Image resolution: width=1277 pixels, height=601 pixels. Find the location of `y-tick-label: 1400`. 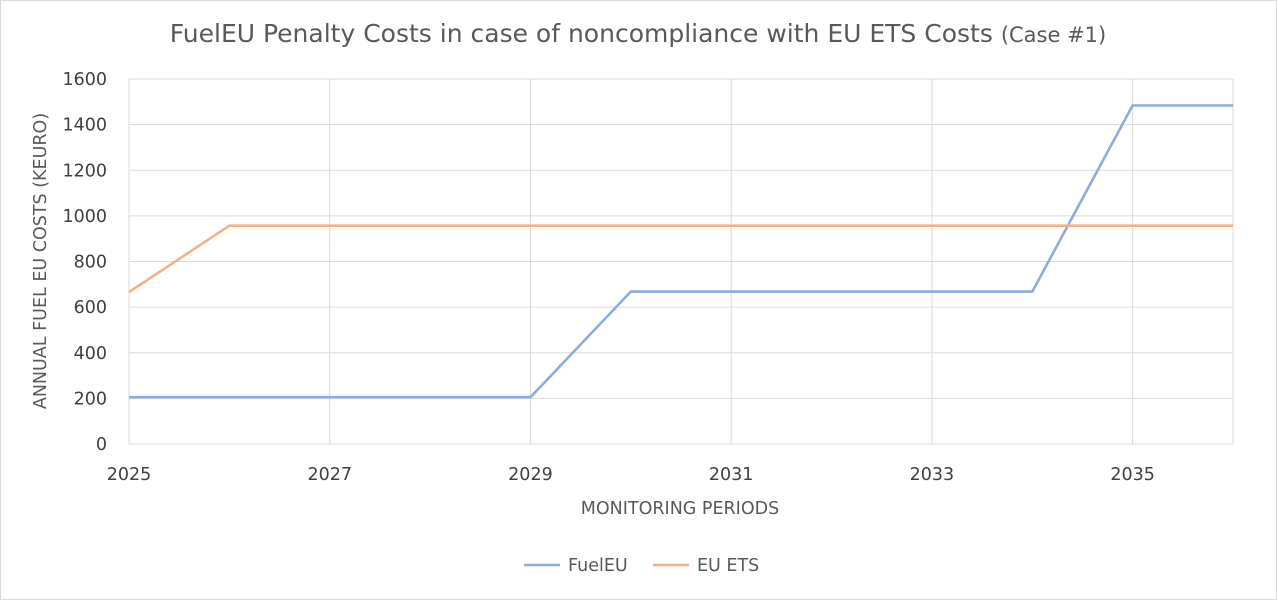

y-tick-label: 1400 is located at coordinates (84, 126).